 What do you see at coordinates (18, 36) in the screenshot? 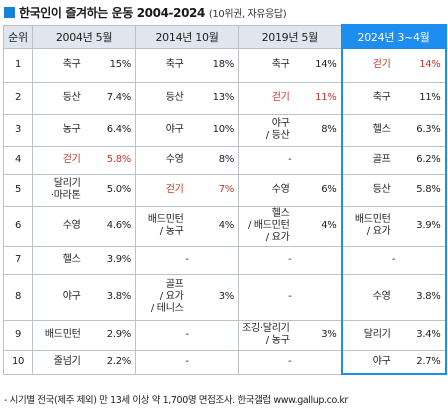
I see `column-header-rank: 순위` at bounding box center [18, 36].